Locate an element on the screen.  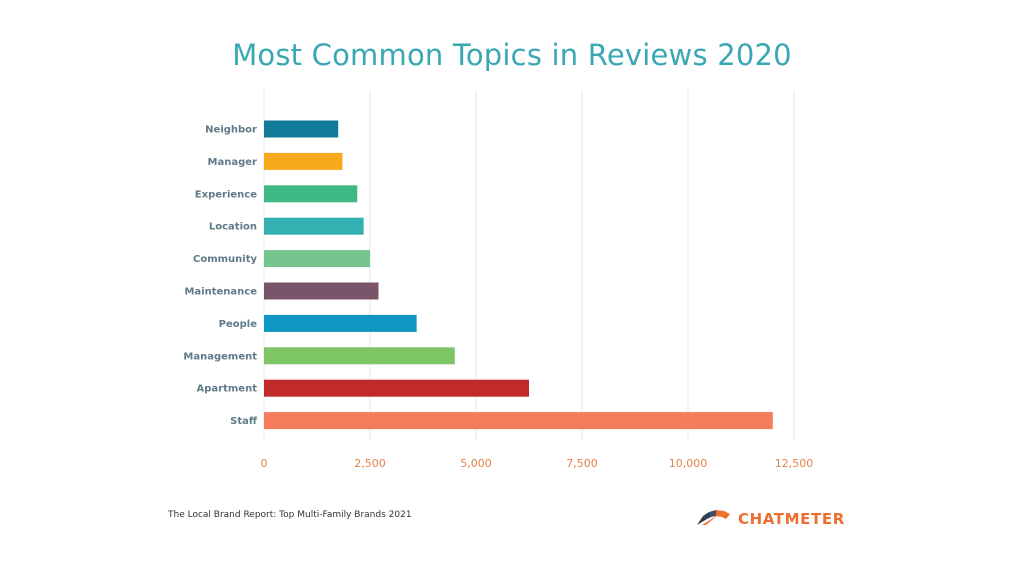
category-label-community: Community is located at coordinates (225, 259).